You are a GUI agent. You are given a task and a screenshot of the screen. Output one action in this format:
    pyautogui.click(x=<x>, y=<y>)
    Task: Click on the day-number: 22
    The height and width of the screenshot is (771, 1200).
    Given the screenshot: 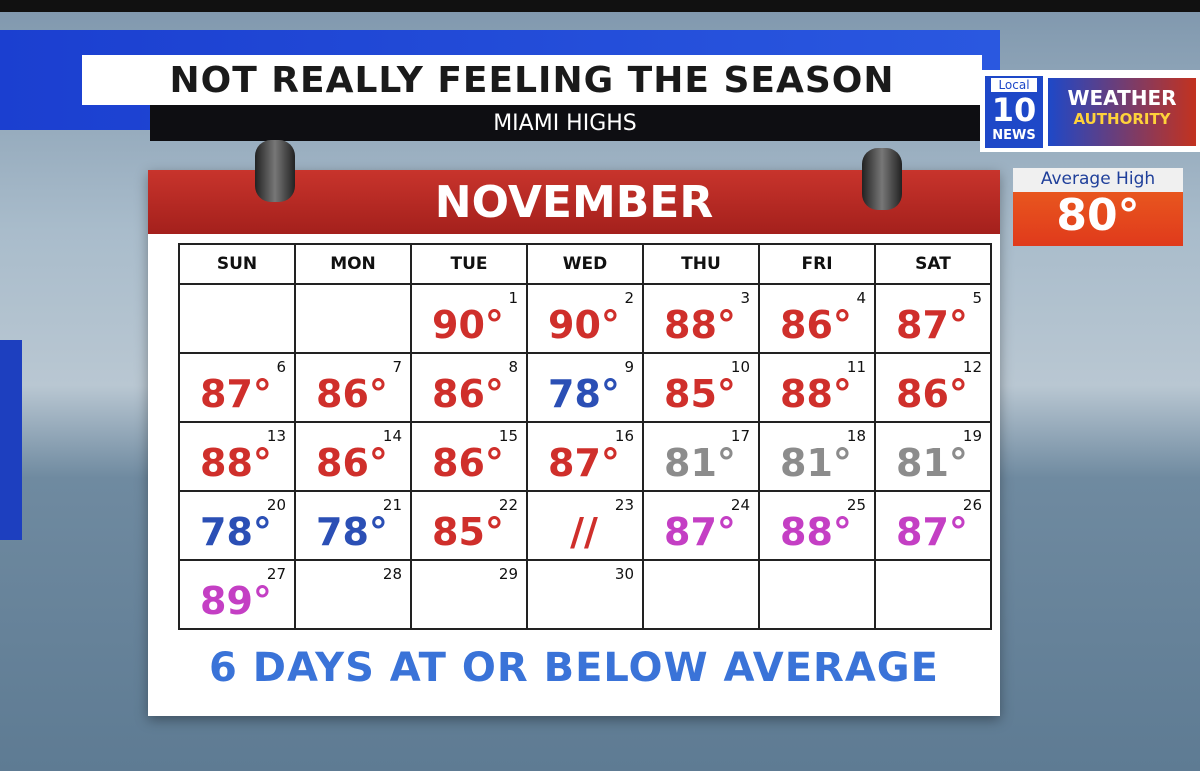 What is the action you would take?
    pyautogui.click(x=508, y=505)
    